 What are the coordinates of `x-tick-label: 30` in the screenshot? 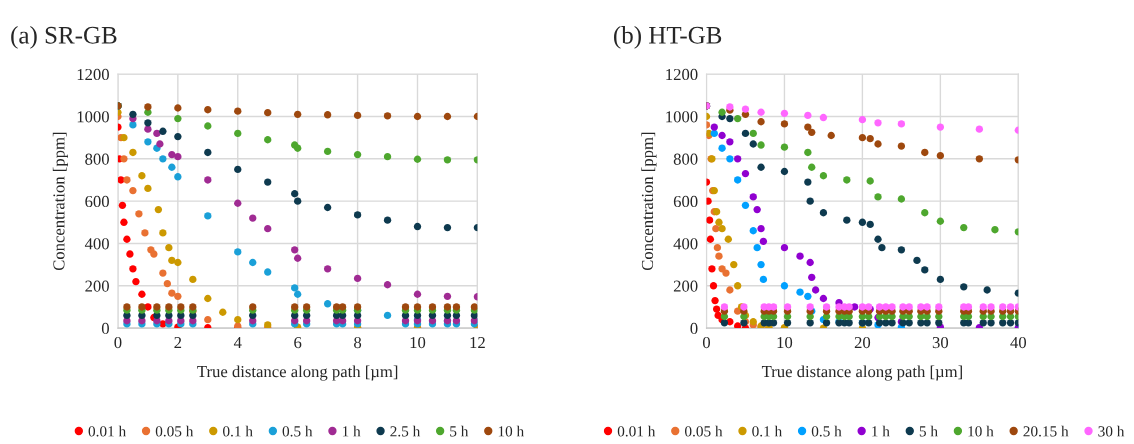 It's located at (940, 342).